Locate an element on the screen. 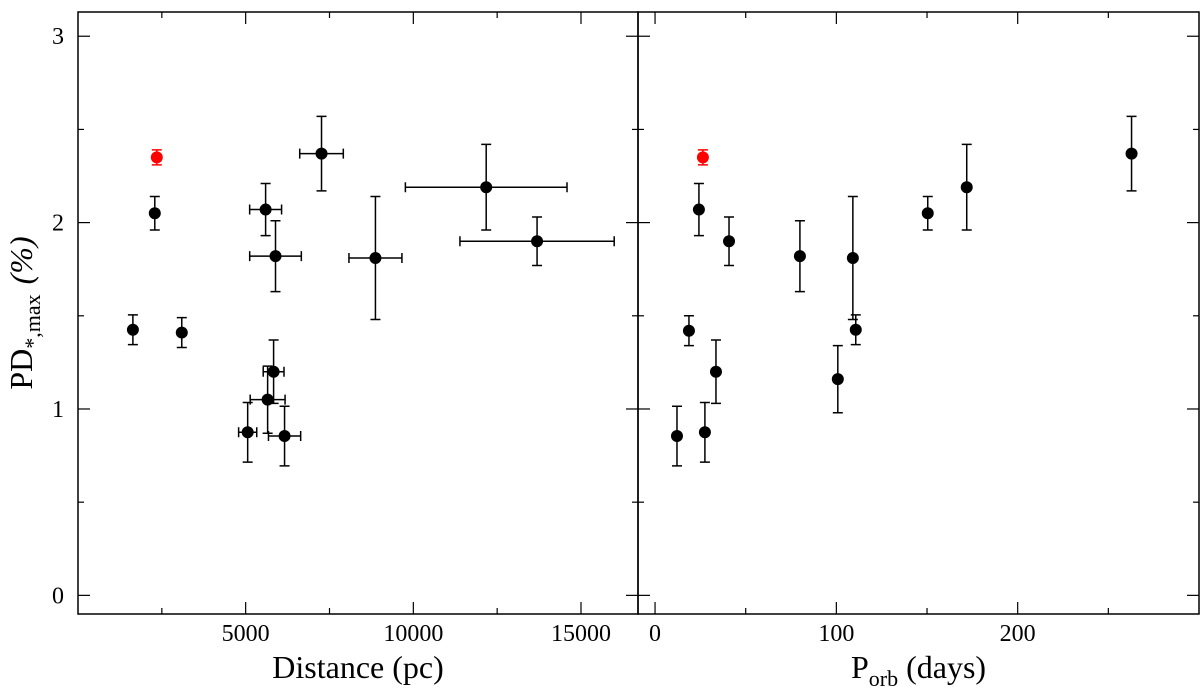 Image resolution: width=1200 pixels, height=694 pixels. x-axis-label: Porb (days) is located at coordinates (918, 670).